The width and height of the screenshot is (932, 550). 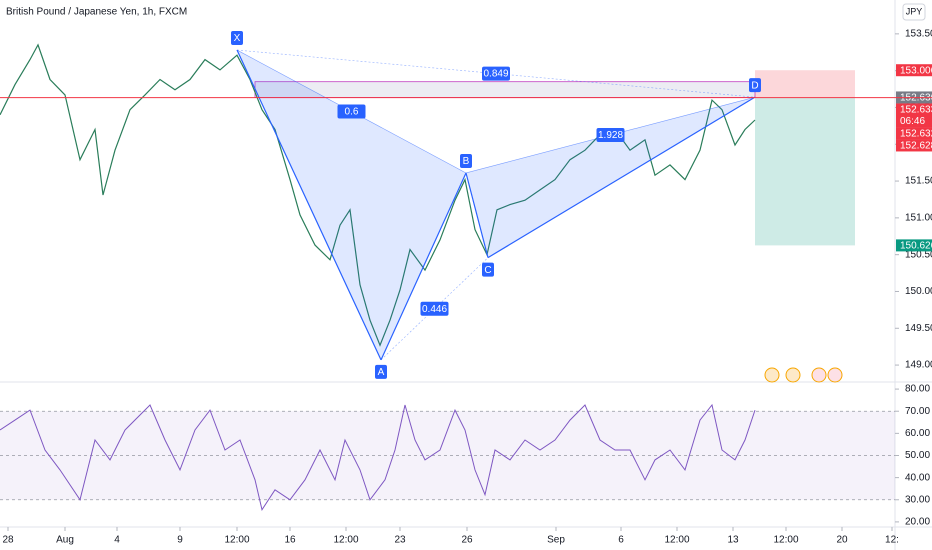 I want to click on price-marker-text: 152.632, so click(x=916, y=134).